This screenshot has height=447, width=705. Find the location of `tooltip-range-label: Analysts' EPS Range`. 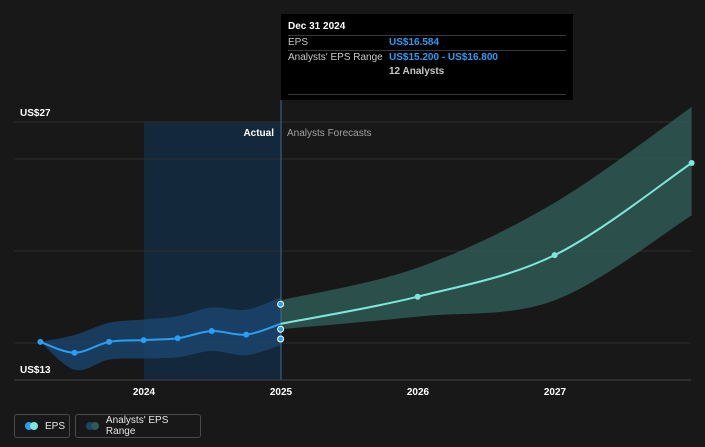

tooltip-range-label: Analysts' EPS Range is located at coordinates (335, 57).